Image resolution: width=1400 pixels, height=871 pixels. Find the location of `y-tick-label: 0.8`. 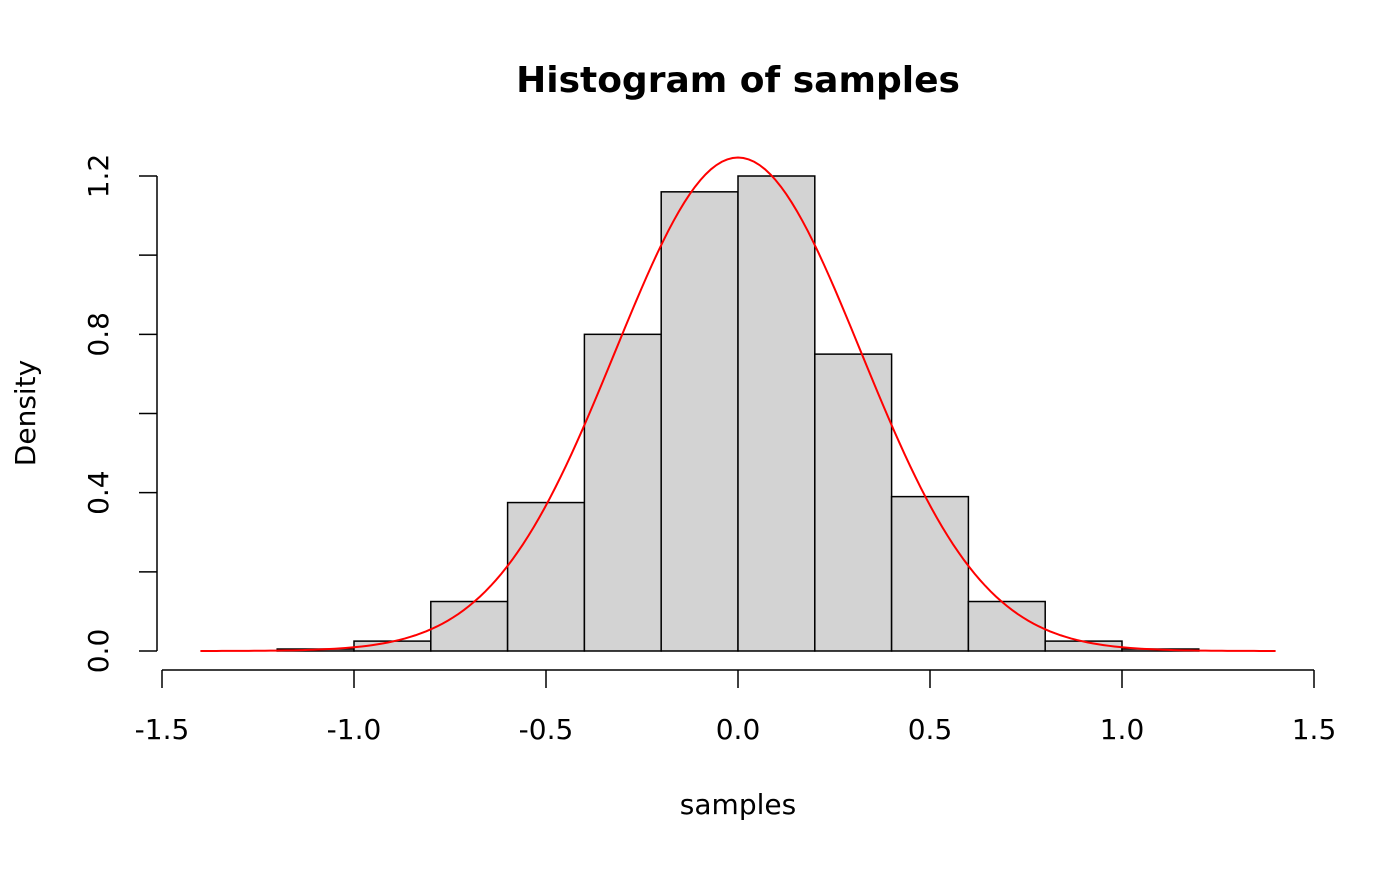

y-tick-label: 0.8 is located at coordinates (98, 334).